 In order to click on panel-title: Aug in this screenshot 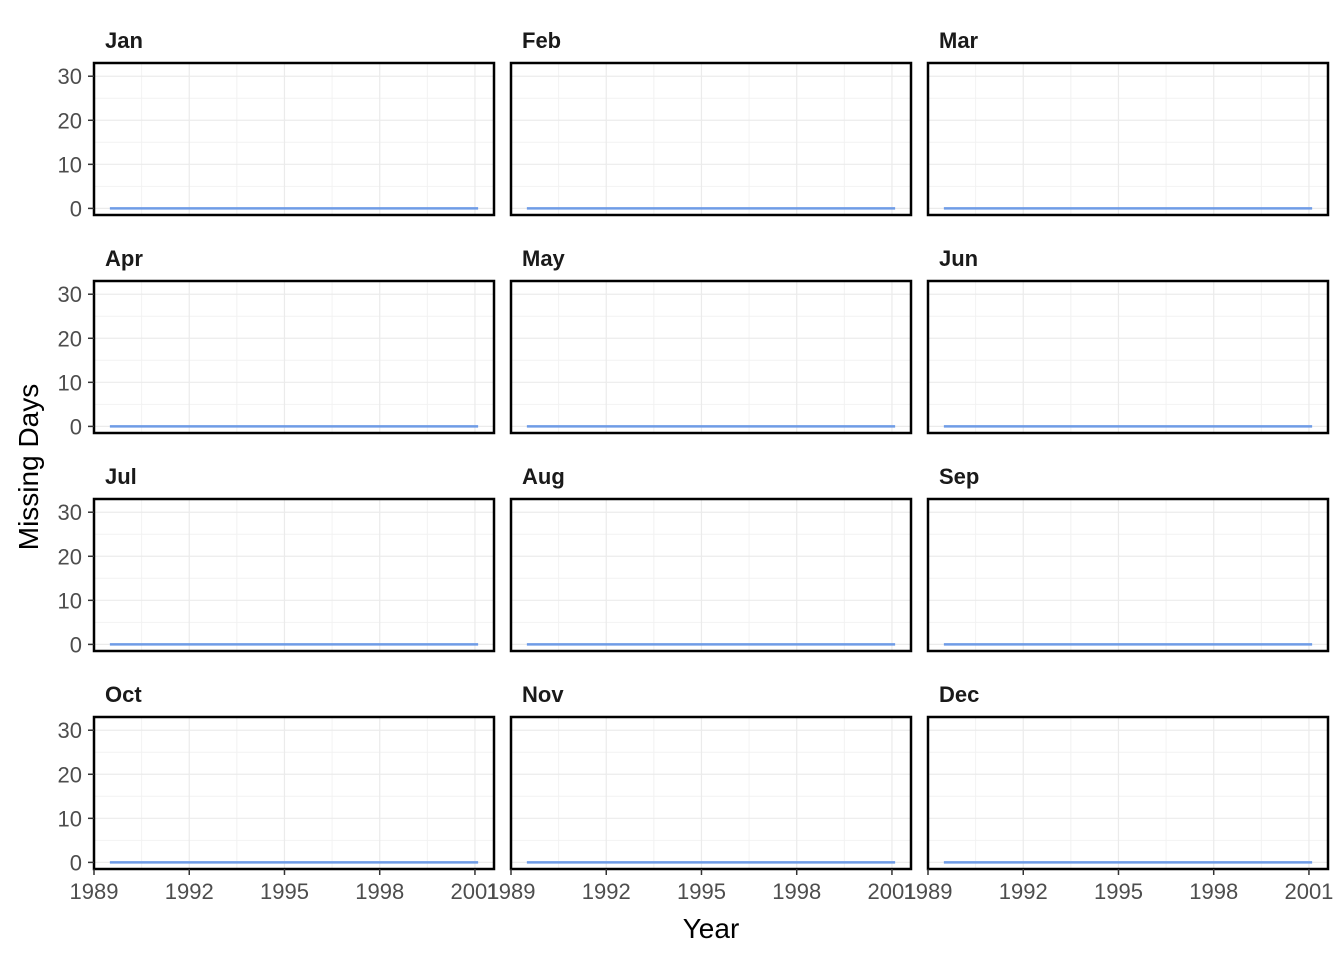, I will do `click(543, 476)`.